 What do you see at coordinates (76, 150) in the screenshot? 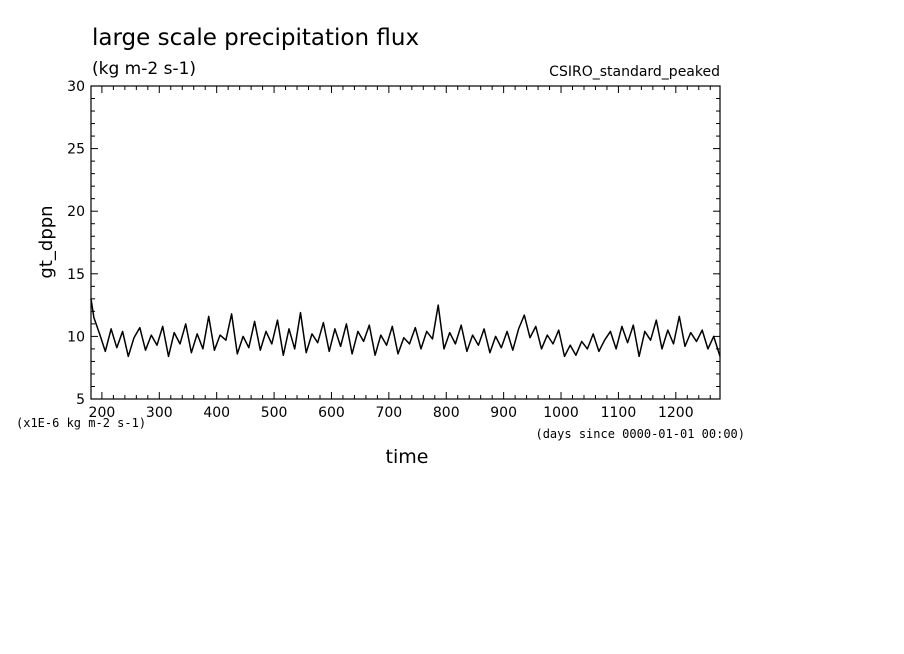
I see `y-tick-label: 25` at bounding box center [76, 150].